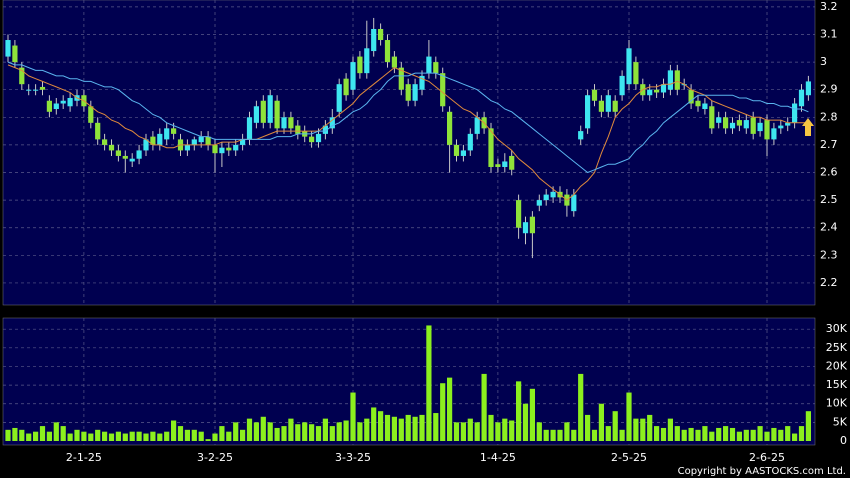 The image size is (850, 478). I want to click on y-tick-label: 2.5, so click(829, 199).